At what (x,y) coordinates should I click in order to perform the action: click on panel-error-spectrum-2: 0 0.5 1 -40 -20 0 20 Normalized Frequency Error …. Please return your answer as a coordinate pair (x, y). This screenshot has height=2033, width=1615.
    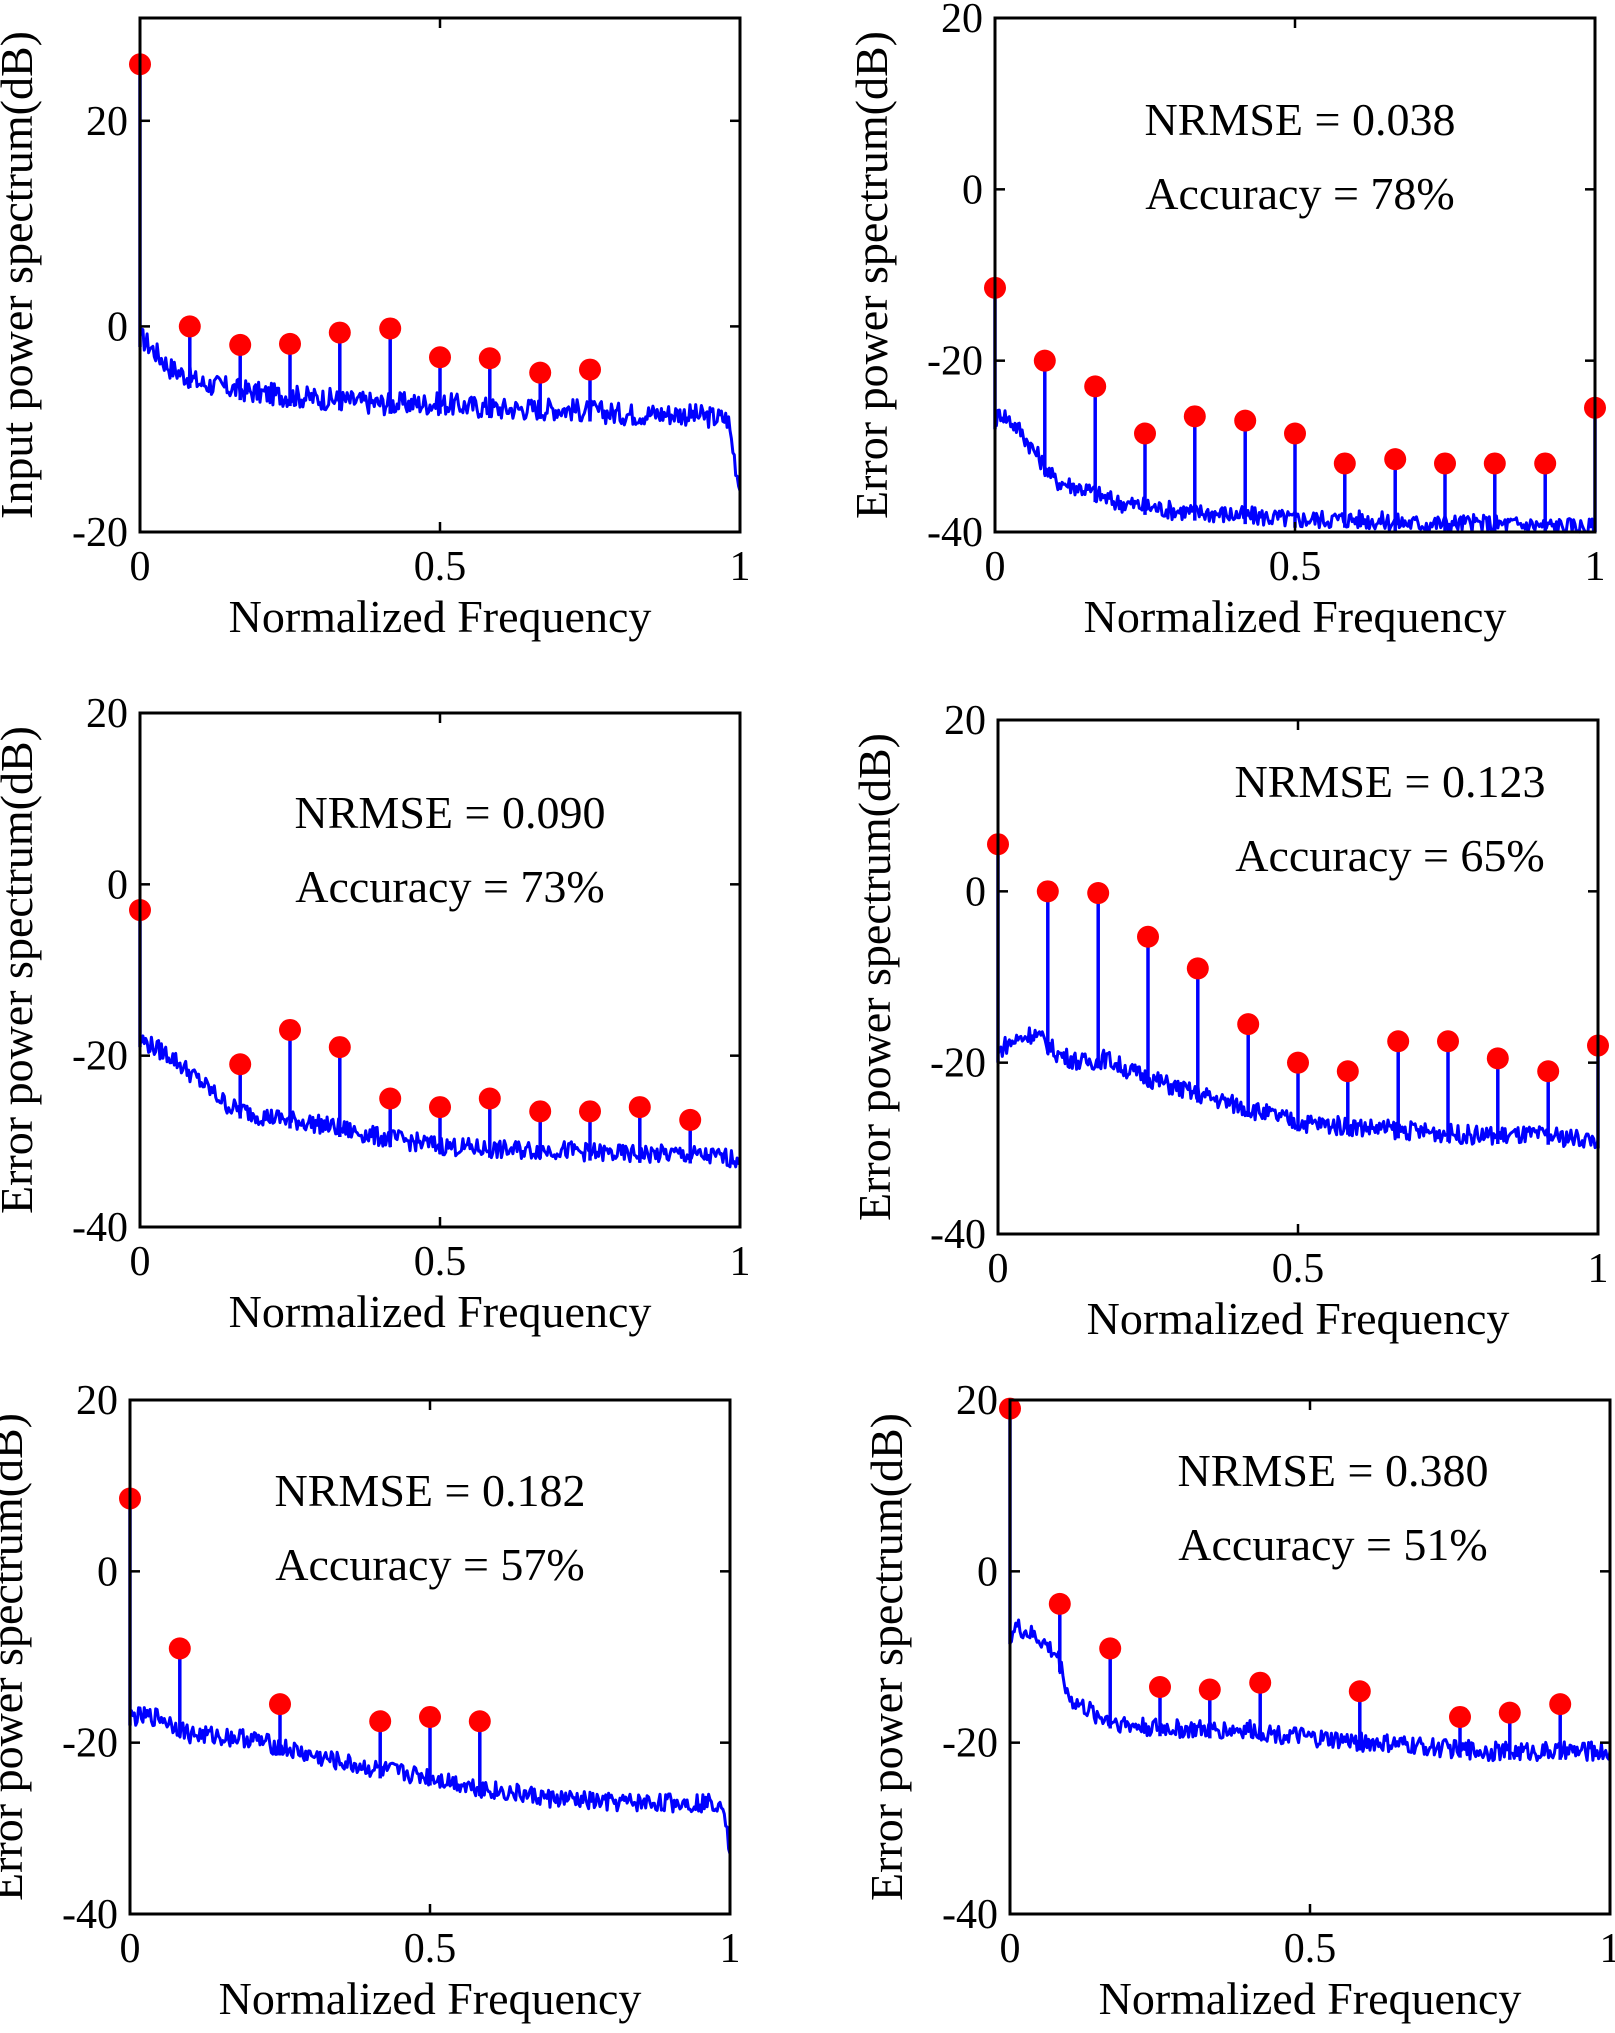
    Looking at the image, I should click on (375, 1014).